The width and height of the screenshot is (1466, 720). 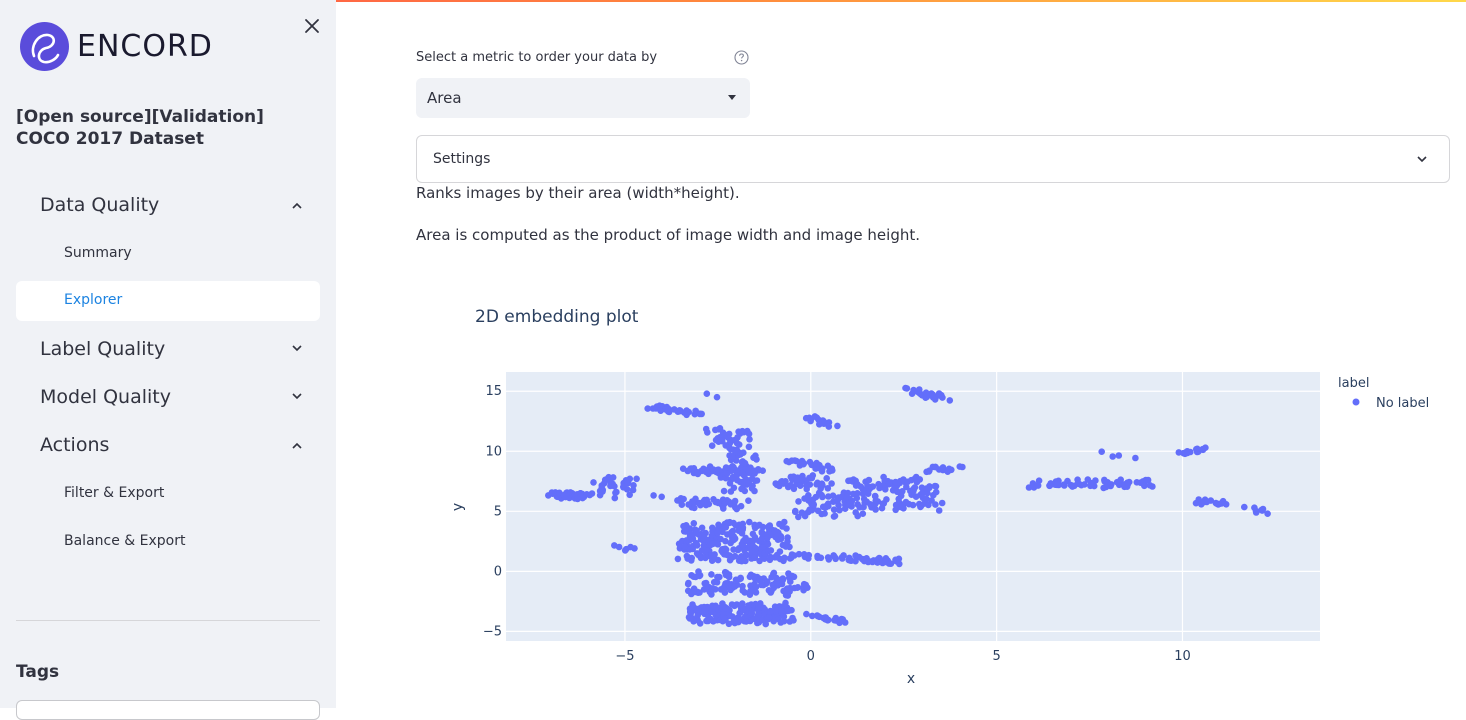 What do you see at coordinates (583, 98) in the screenshot?
I see `metric-select: Area` at bounding box center [583, 98].